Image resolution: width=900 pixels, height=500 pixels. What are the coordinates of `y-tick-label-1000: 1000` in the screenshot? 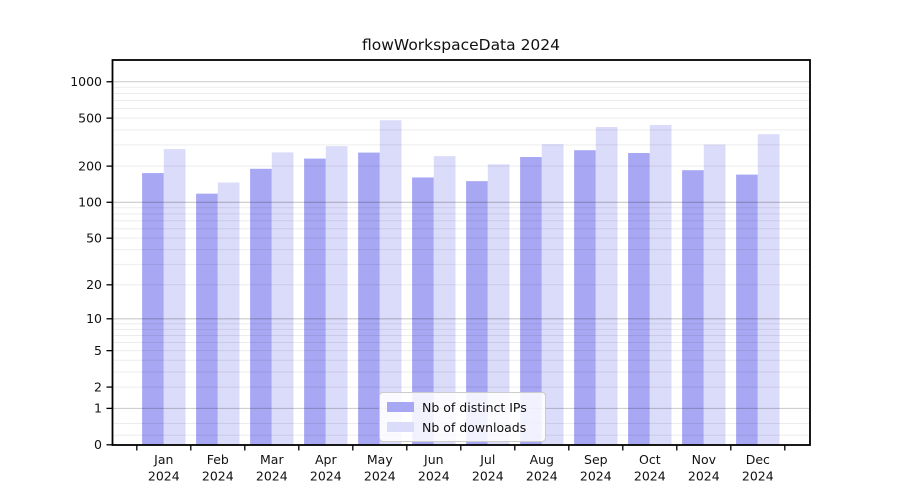 It's located at (86, 81).